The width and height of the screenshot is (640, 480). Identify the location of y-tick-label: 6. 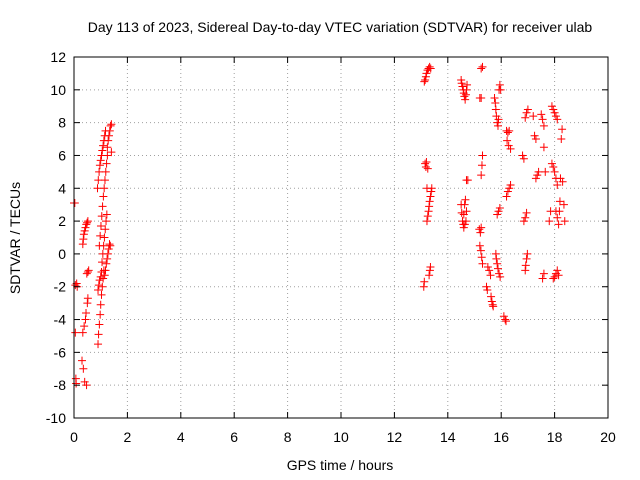
(62, 155).